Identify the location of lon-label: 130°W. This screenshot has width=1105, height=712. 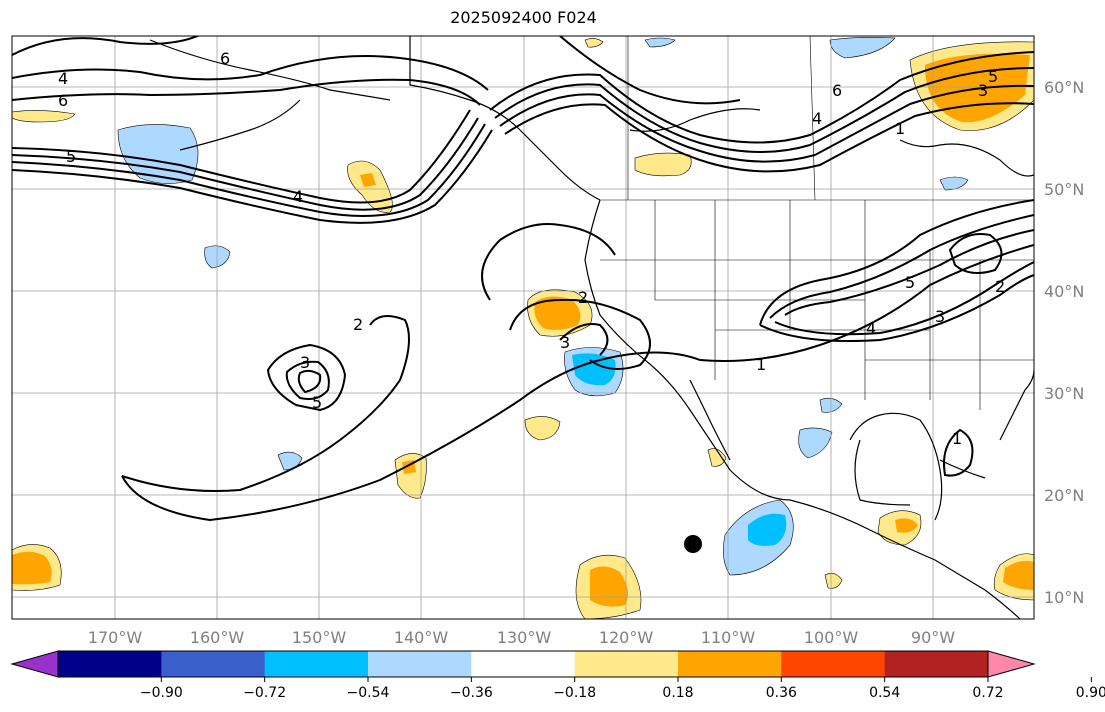
(524, 637).